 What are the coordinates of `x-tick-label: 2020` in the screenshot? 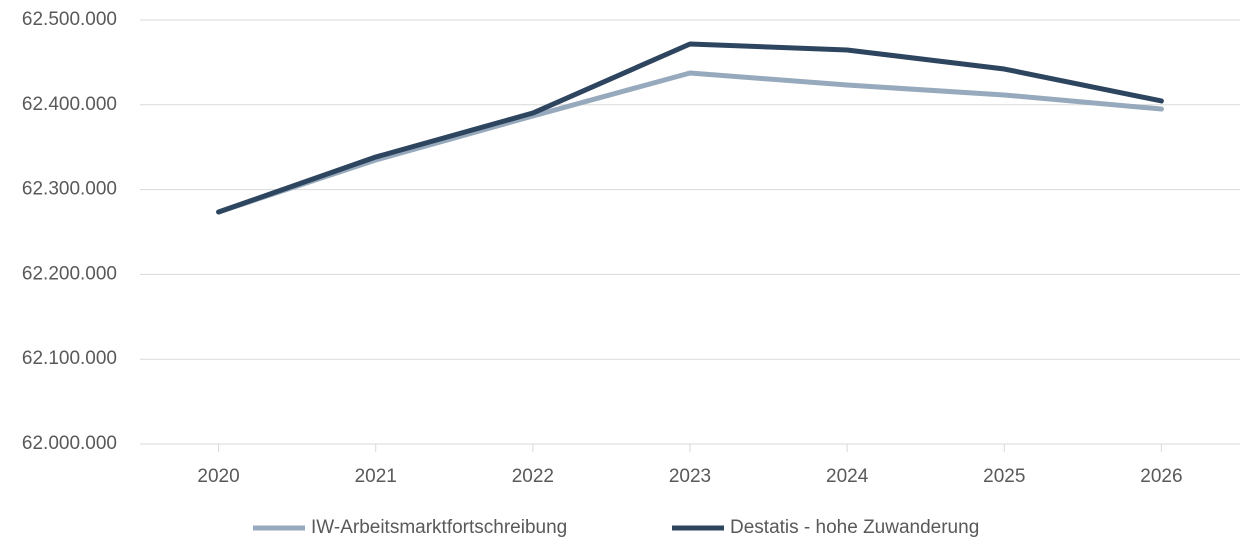 It's located at (218, 476).